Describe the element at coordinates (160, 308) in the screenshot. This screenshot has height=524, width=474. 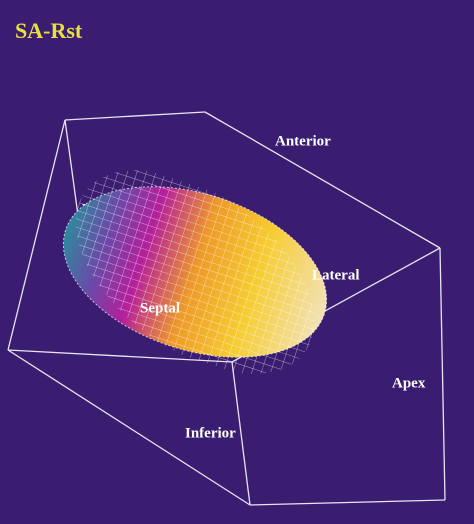
I see `septal-label: Septal` at that location.